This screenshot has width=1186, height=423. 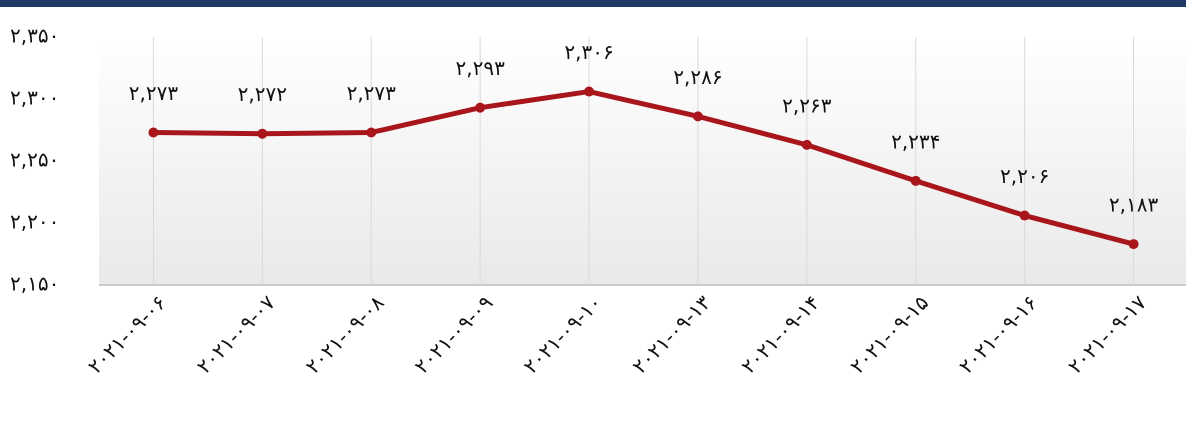 What do you see at coordinates (34, 98) in the screenshot?
I see `y-tick-label: ۲,۳۰۰` at bounding box center [34, 98].